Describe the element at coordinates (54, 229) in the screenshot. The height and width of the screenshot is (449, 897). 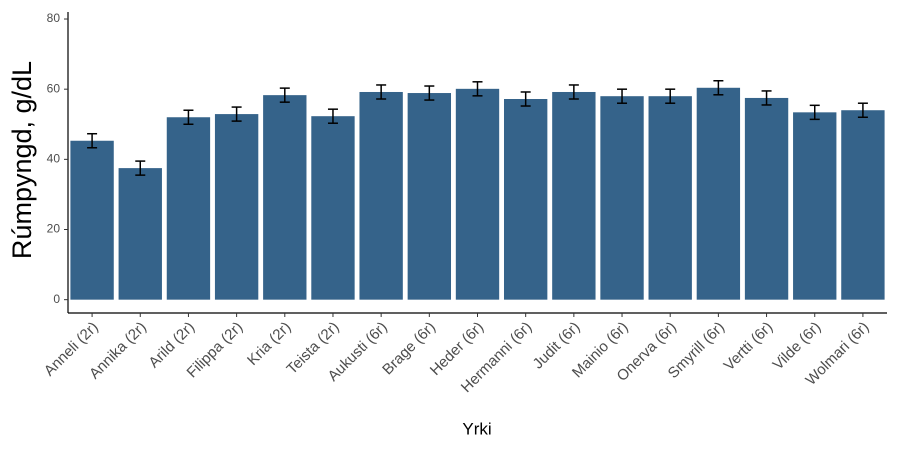
I see `y-tick-label: 20` at that location.